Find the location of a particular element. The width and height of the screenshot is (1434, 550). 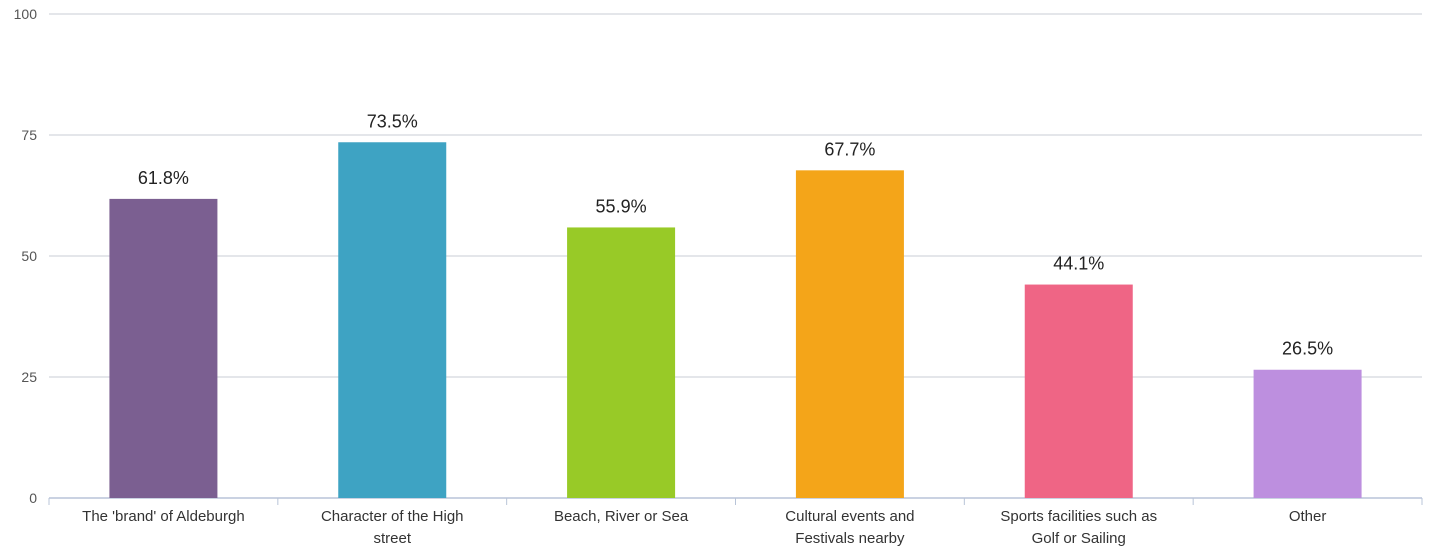

x-tick-label: Beach, River or Sea is located at coordinates (621, 516).